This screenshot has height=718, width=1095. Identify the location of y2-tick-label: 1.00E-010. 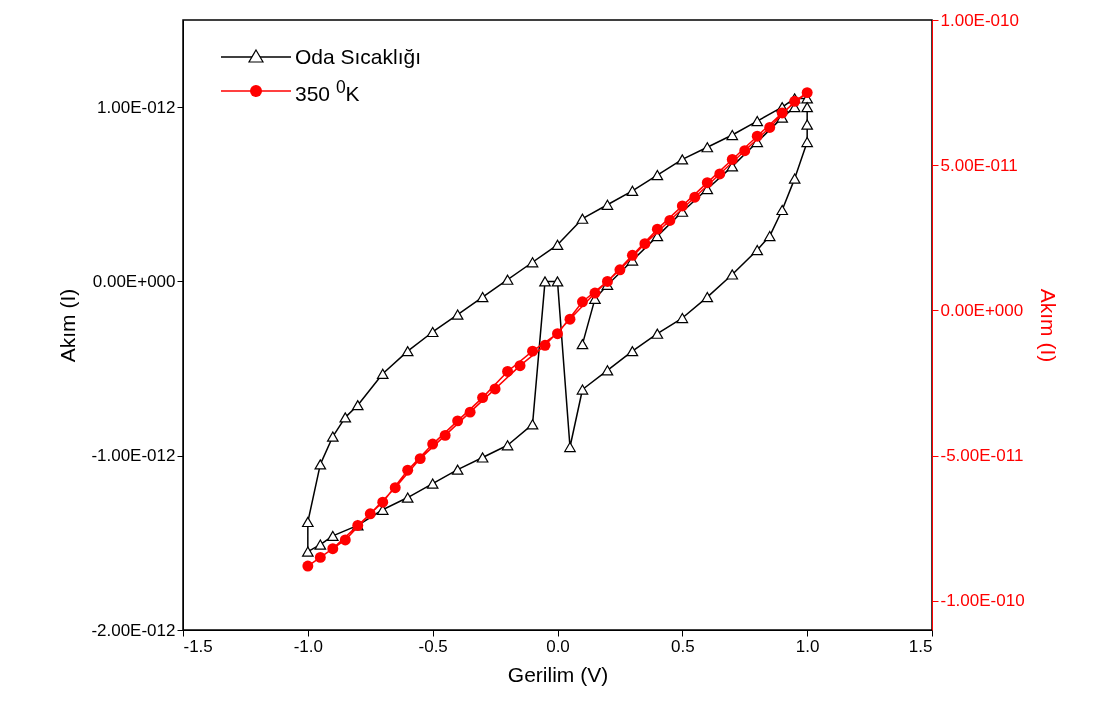
(979, 20).